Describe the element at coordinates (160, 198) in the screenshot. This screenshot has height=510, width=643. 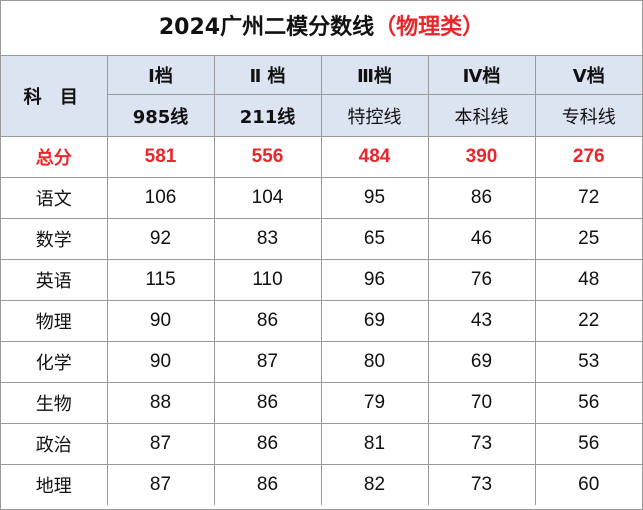
I see `score-cell: 106` at that location.